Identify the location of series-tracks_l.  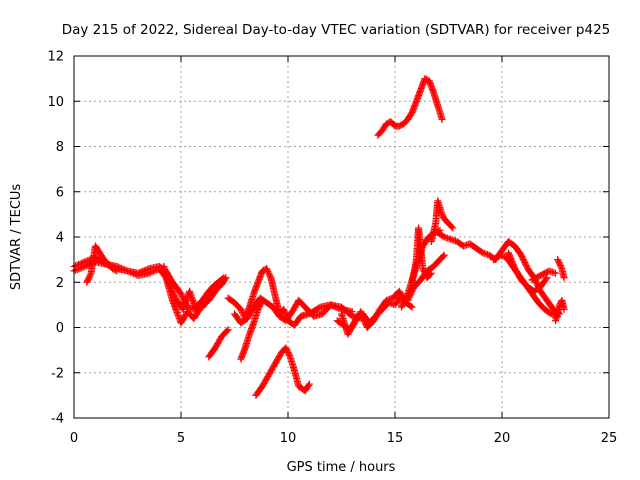
(410, 107).